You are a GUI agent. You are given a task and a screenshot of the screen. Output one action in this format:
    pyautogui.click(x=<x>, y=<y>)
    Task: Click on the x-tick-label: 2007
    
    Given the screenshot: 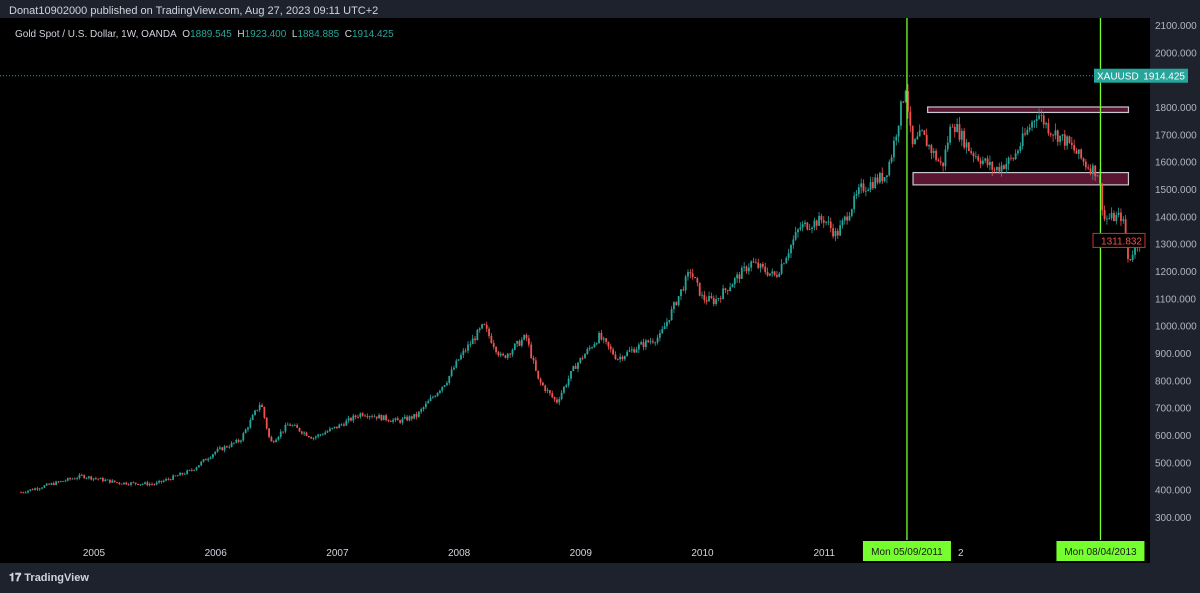 What is the action you would take?
    pyautogui.click(x=337, y=553)
    